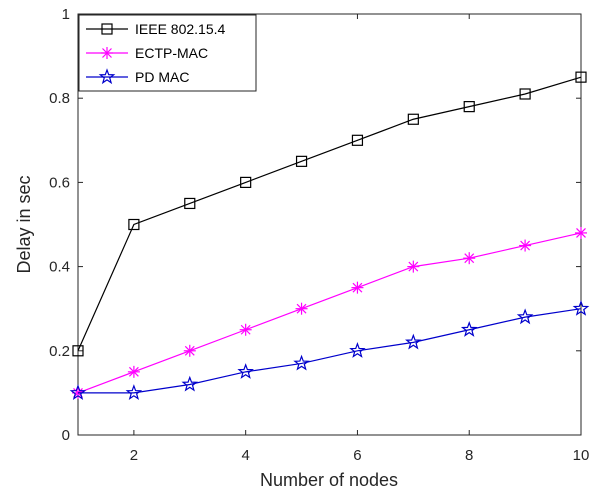 The image size is (595, 493). I want to click on legend-item: PD MAC, so click(137, 76).